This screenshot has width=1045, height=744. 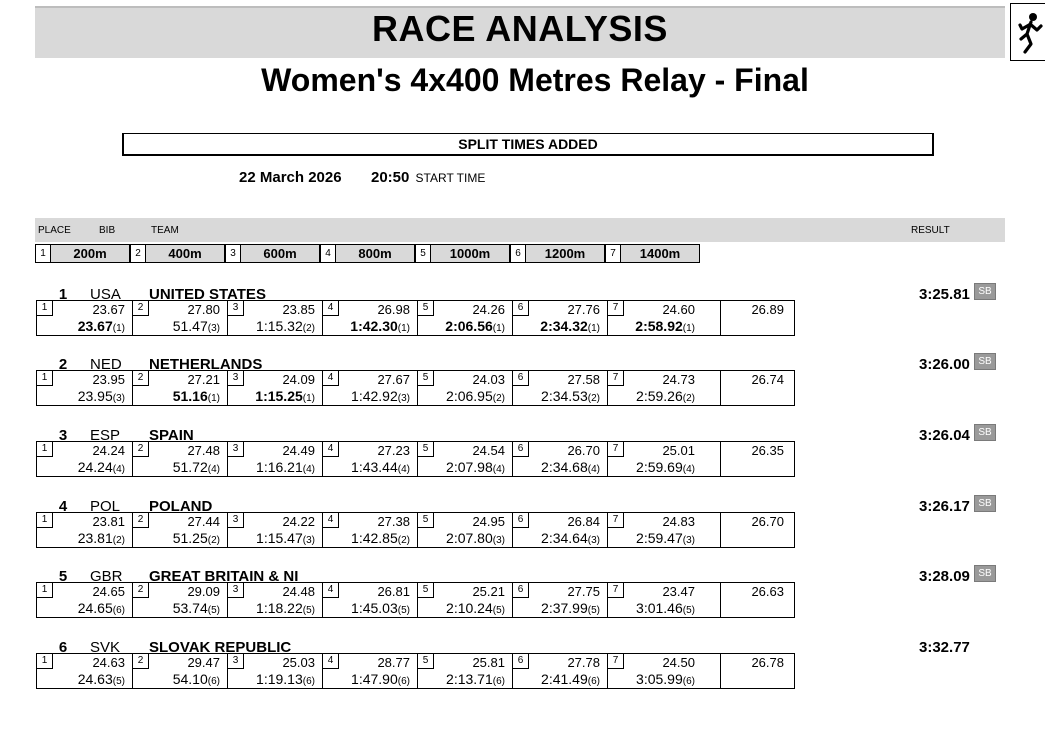 What do you see at coordinates (616, 661) in the screenshot?
I see `leg-number: 7` at bounding box center [616, 661].